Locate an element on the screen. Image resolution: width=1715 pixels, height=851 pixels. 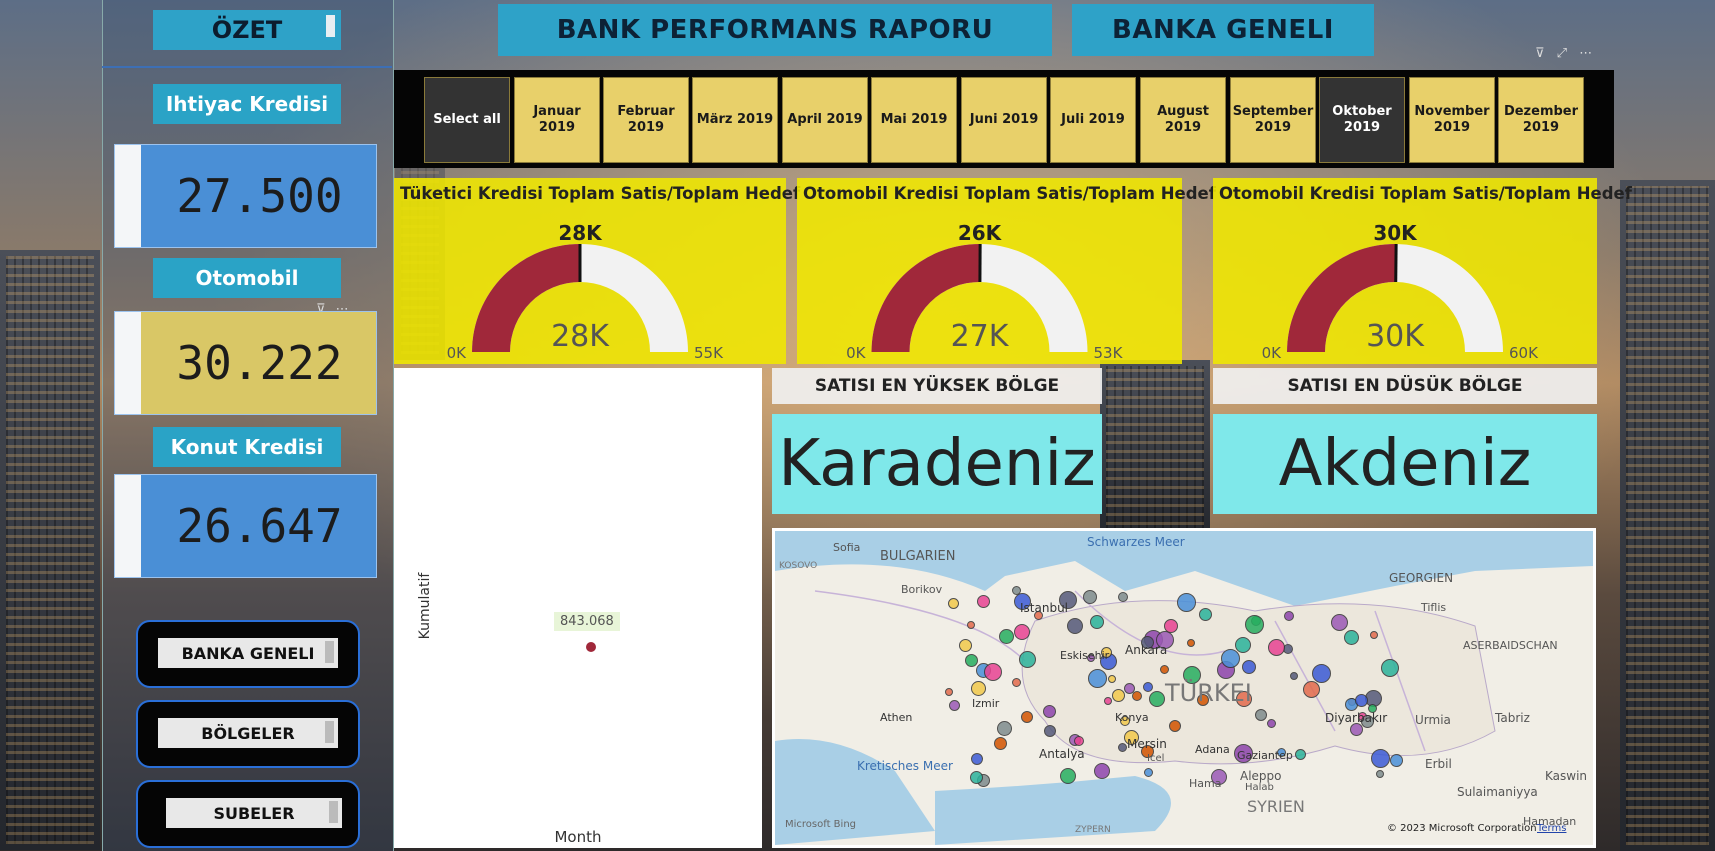
slicer-month: Juni 2019 is located at coordinates (1004, 120).